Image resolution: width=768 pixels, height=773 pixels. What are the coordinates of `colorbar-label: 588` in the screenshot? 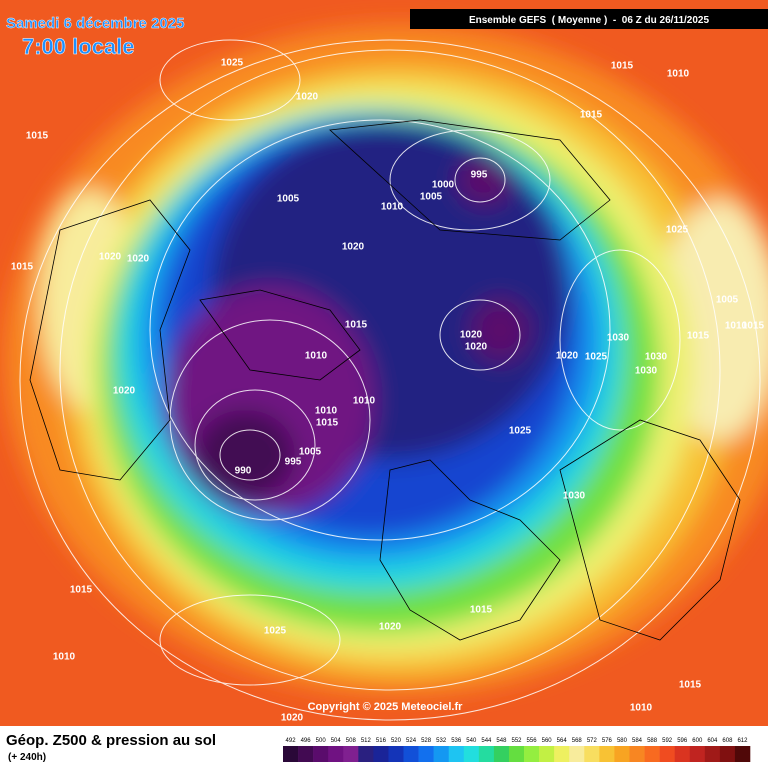 It's located at (652, 741).